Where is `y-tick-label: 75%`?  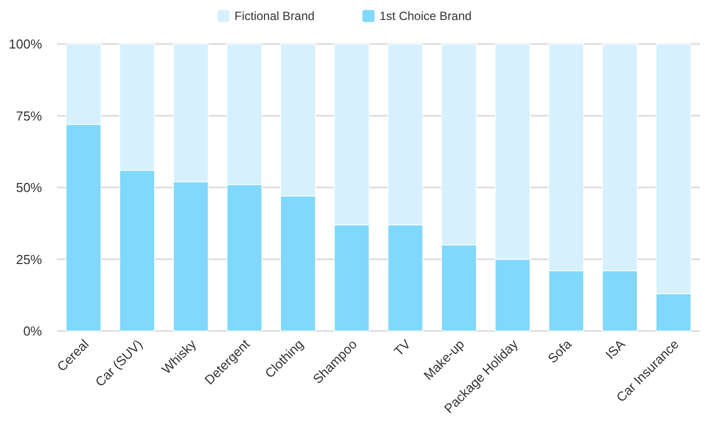 y-tick-label: 75% is located at coordinates (29, 116).